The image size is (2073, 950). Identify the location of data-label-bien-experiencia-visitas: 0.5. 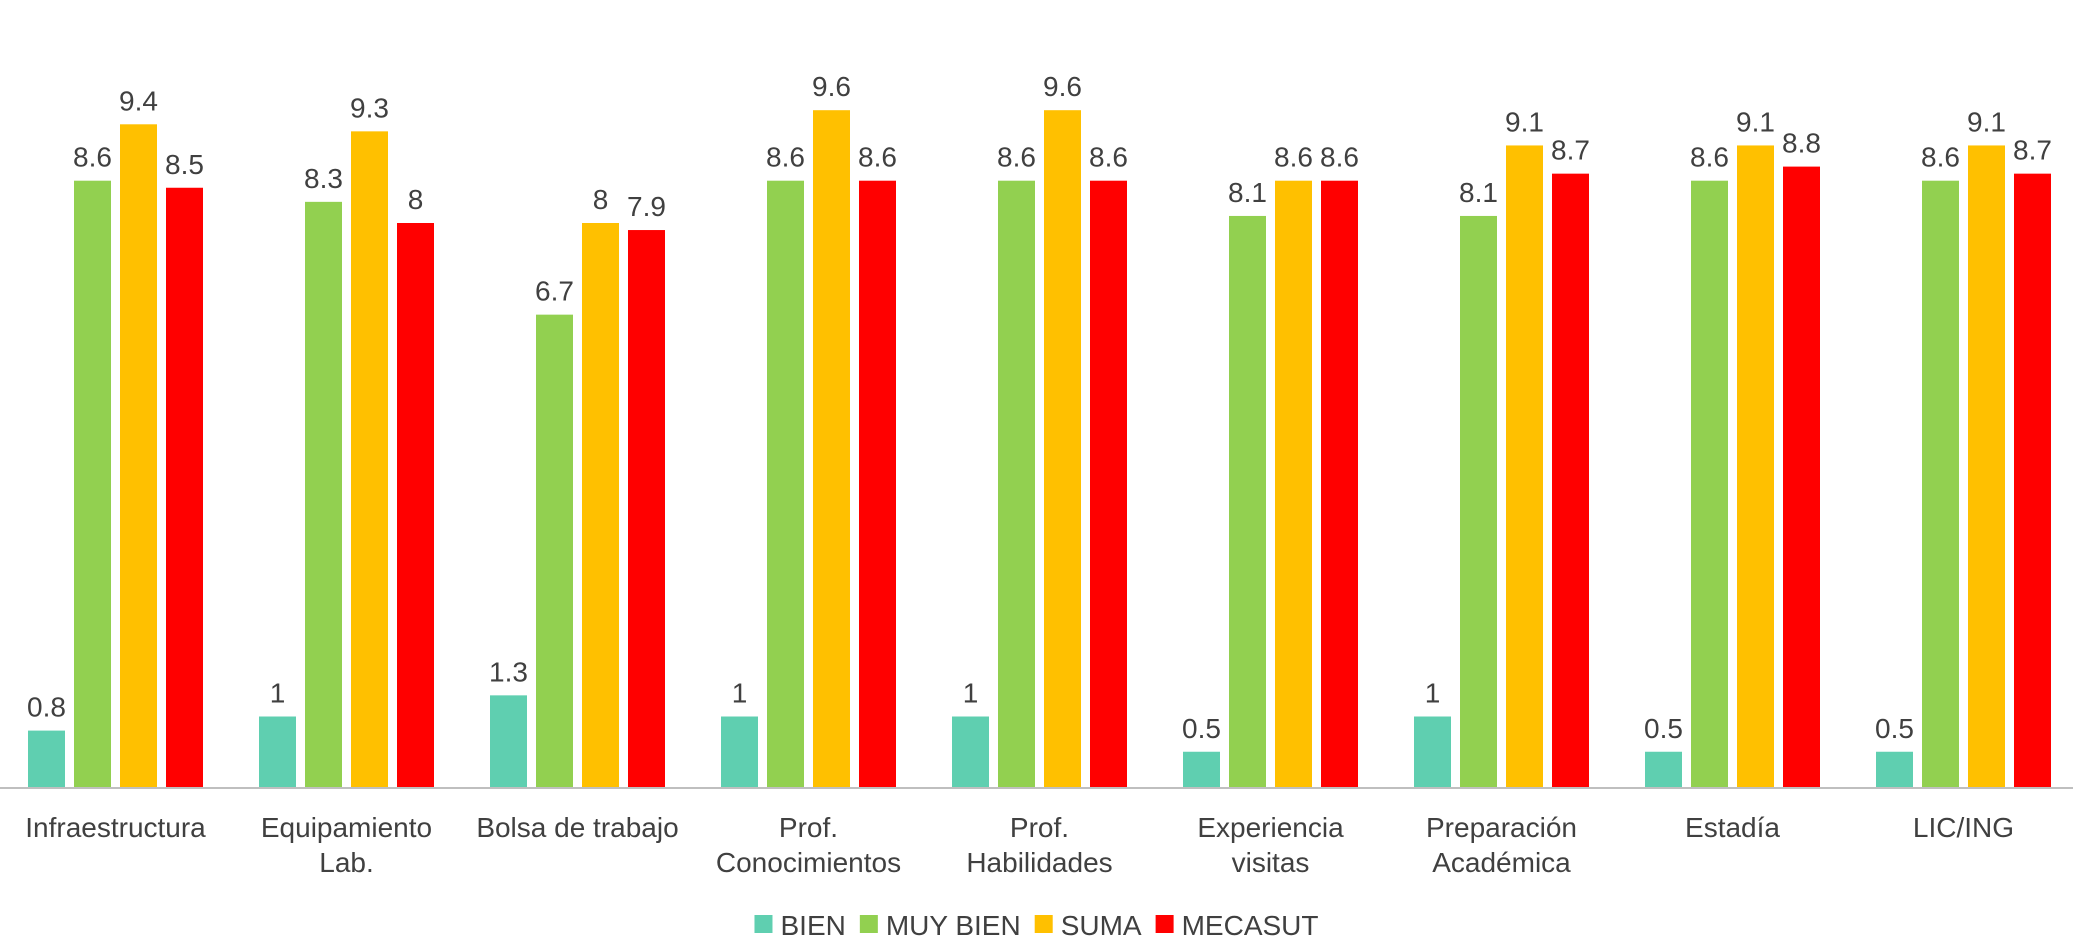
(1201, 728).